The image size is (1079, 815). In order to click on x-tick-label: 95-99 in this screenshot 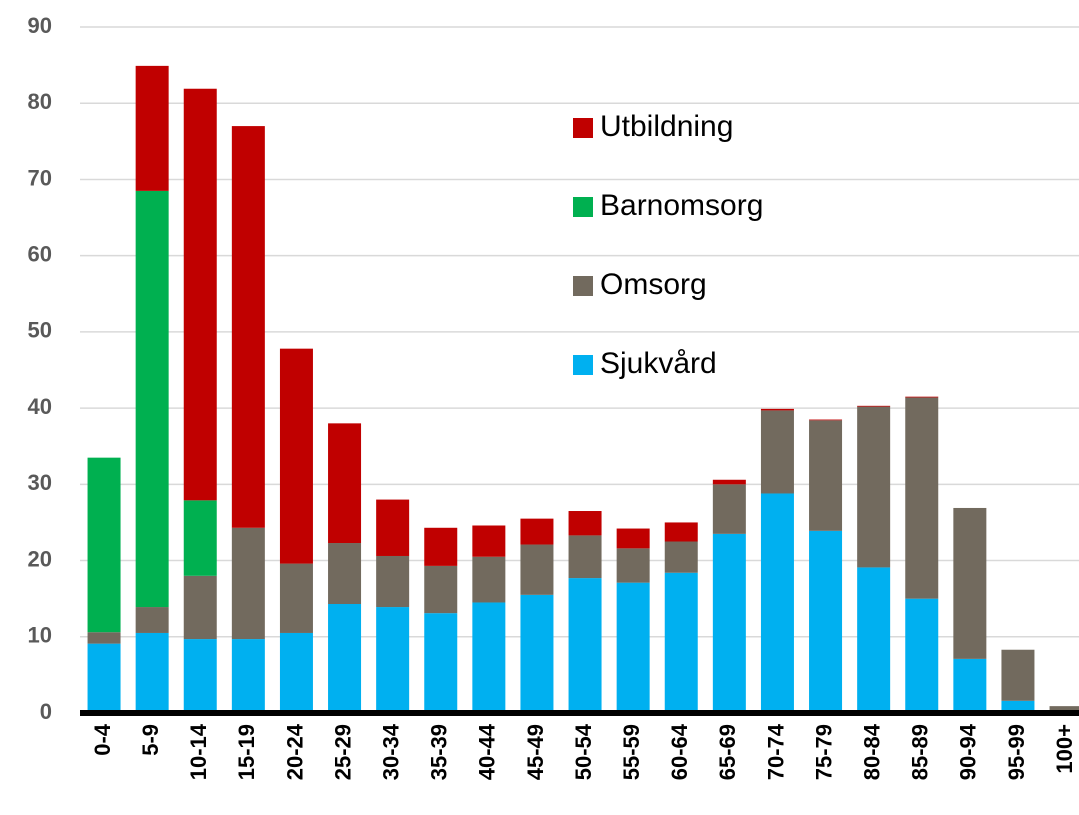, I will do `click(1016, 752)`.